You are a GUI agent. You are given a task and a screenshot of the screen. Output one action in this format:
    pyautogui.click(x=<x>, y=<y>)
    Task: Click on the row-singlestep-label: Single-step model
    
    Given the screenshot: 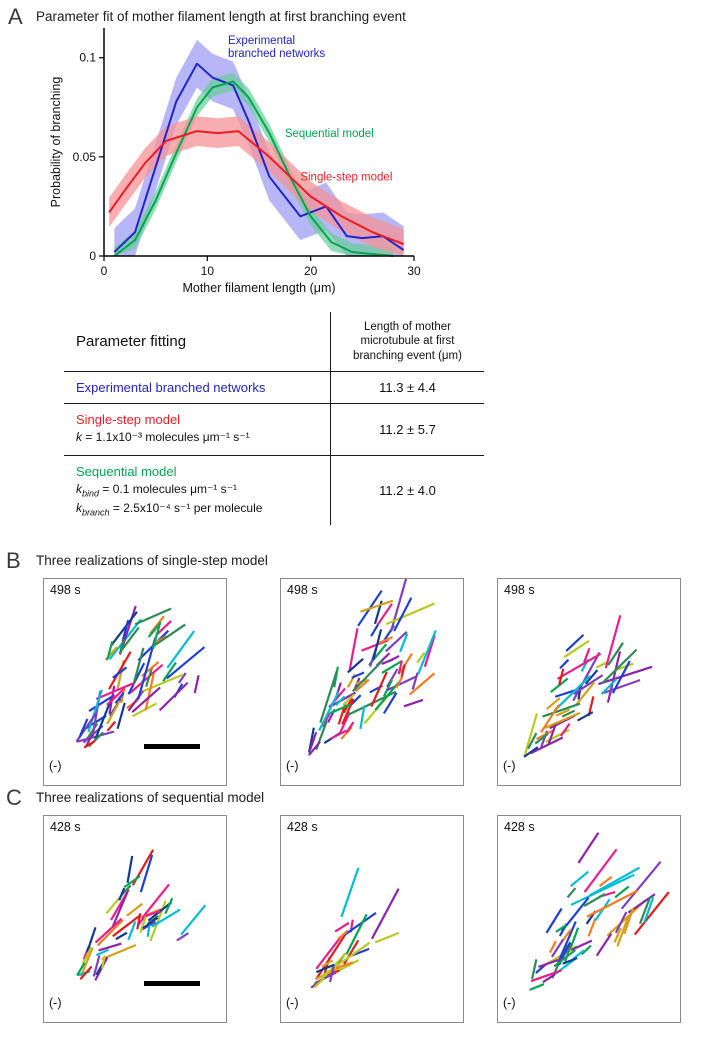 What is the action you would take?
    pyautogui.click(x=128, y=420)
    